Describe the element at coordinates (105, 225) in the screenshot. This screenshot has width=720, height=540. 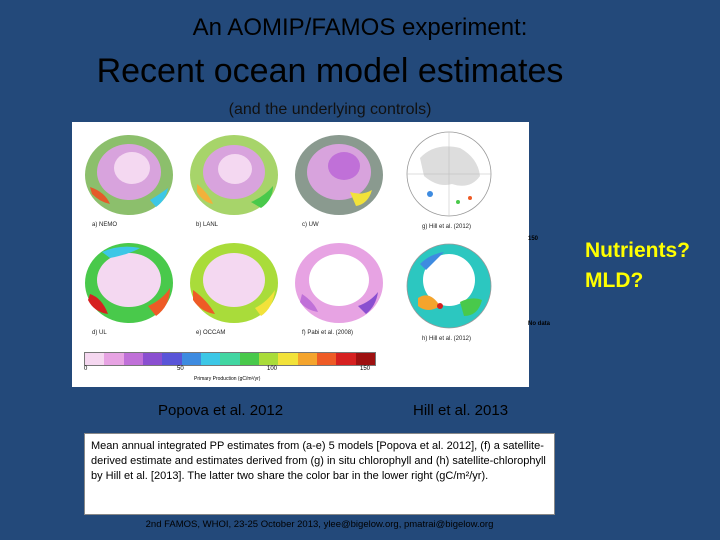
I see `map-label-a: a) NEMO` at that location.